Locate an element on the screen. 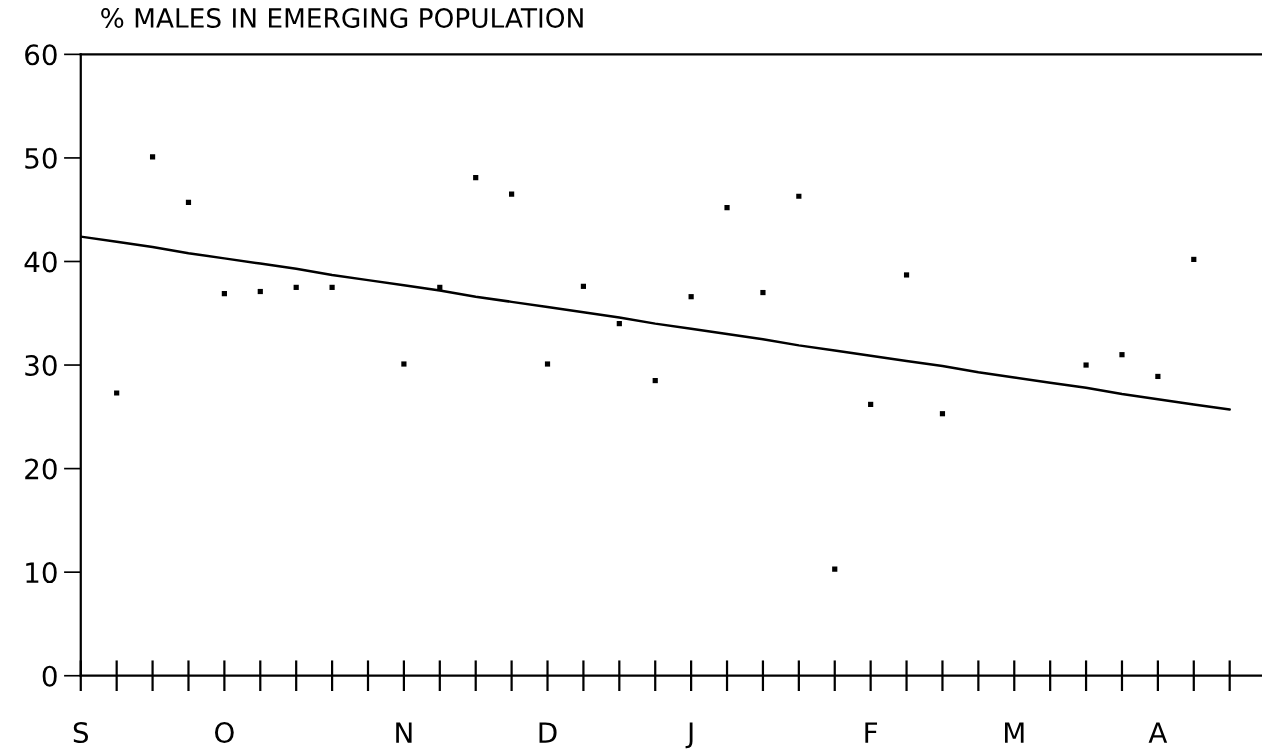  x-tick-label: A is located at coordinates (1158, 732).